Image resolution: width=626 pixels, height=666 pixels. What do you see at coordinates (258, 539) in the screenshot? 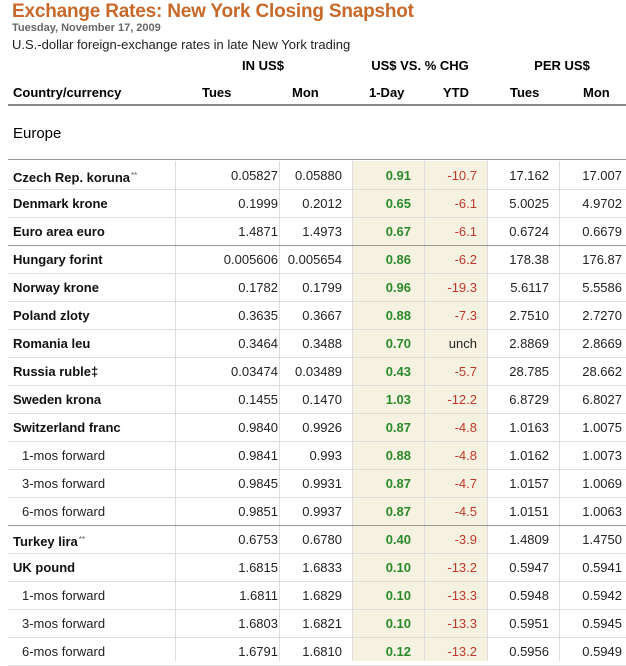
I see `cell-in-tues: 0.6753` at bounding box center [258, 539].